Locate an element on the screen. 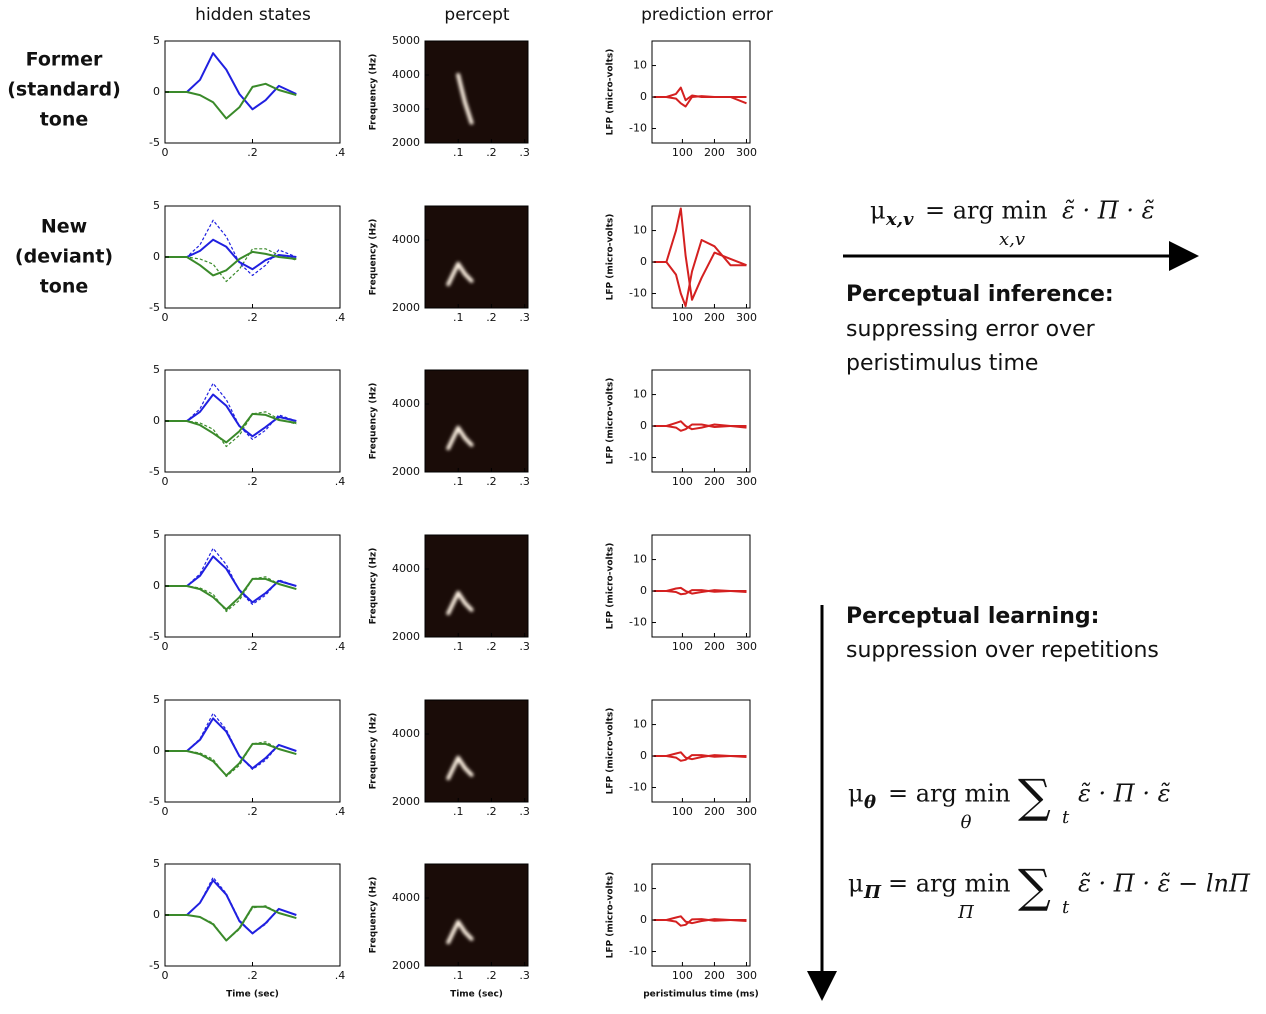 This screenshot has height=1014, width=1266. equation-subscript: θ is located at coordinates (870, 802).